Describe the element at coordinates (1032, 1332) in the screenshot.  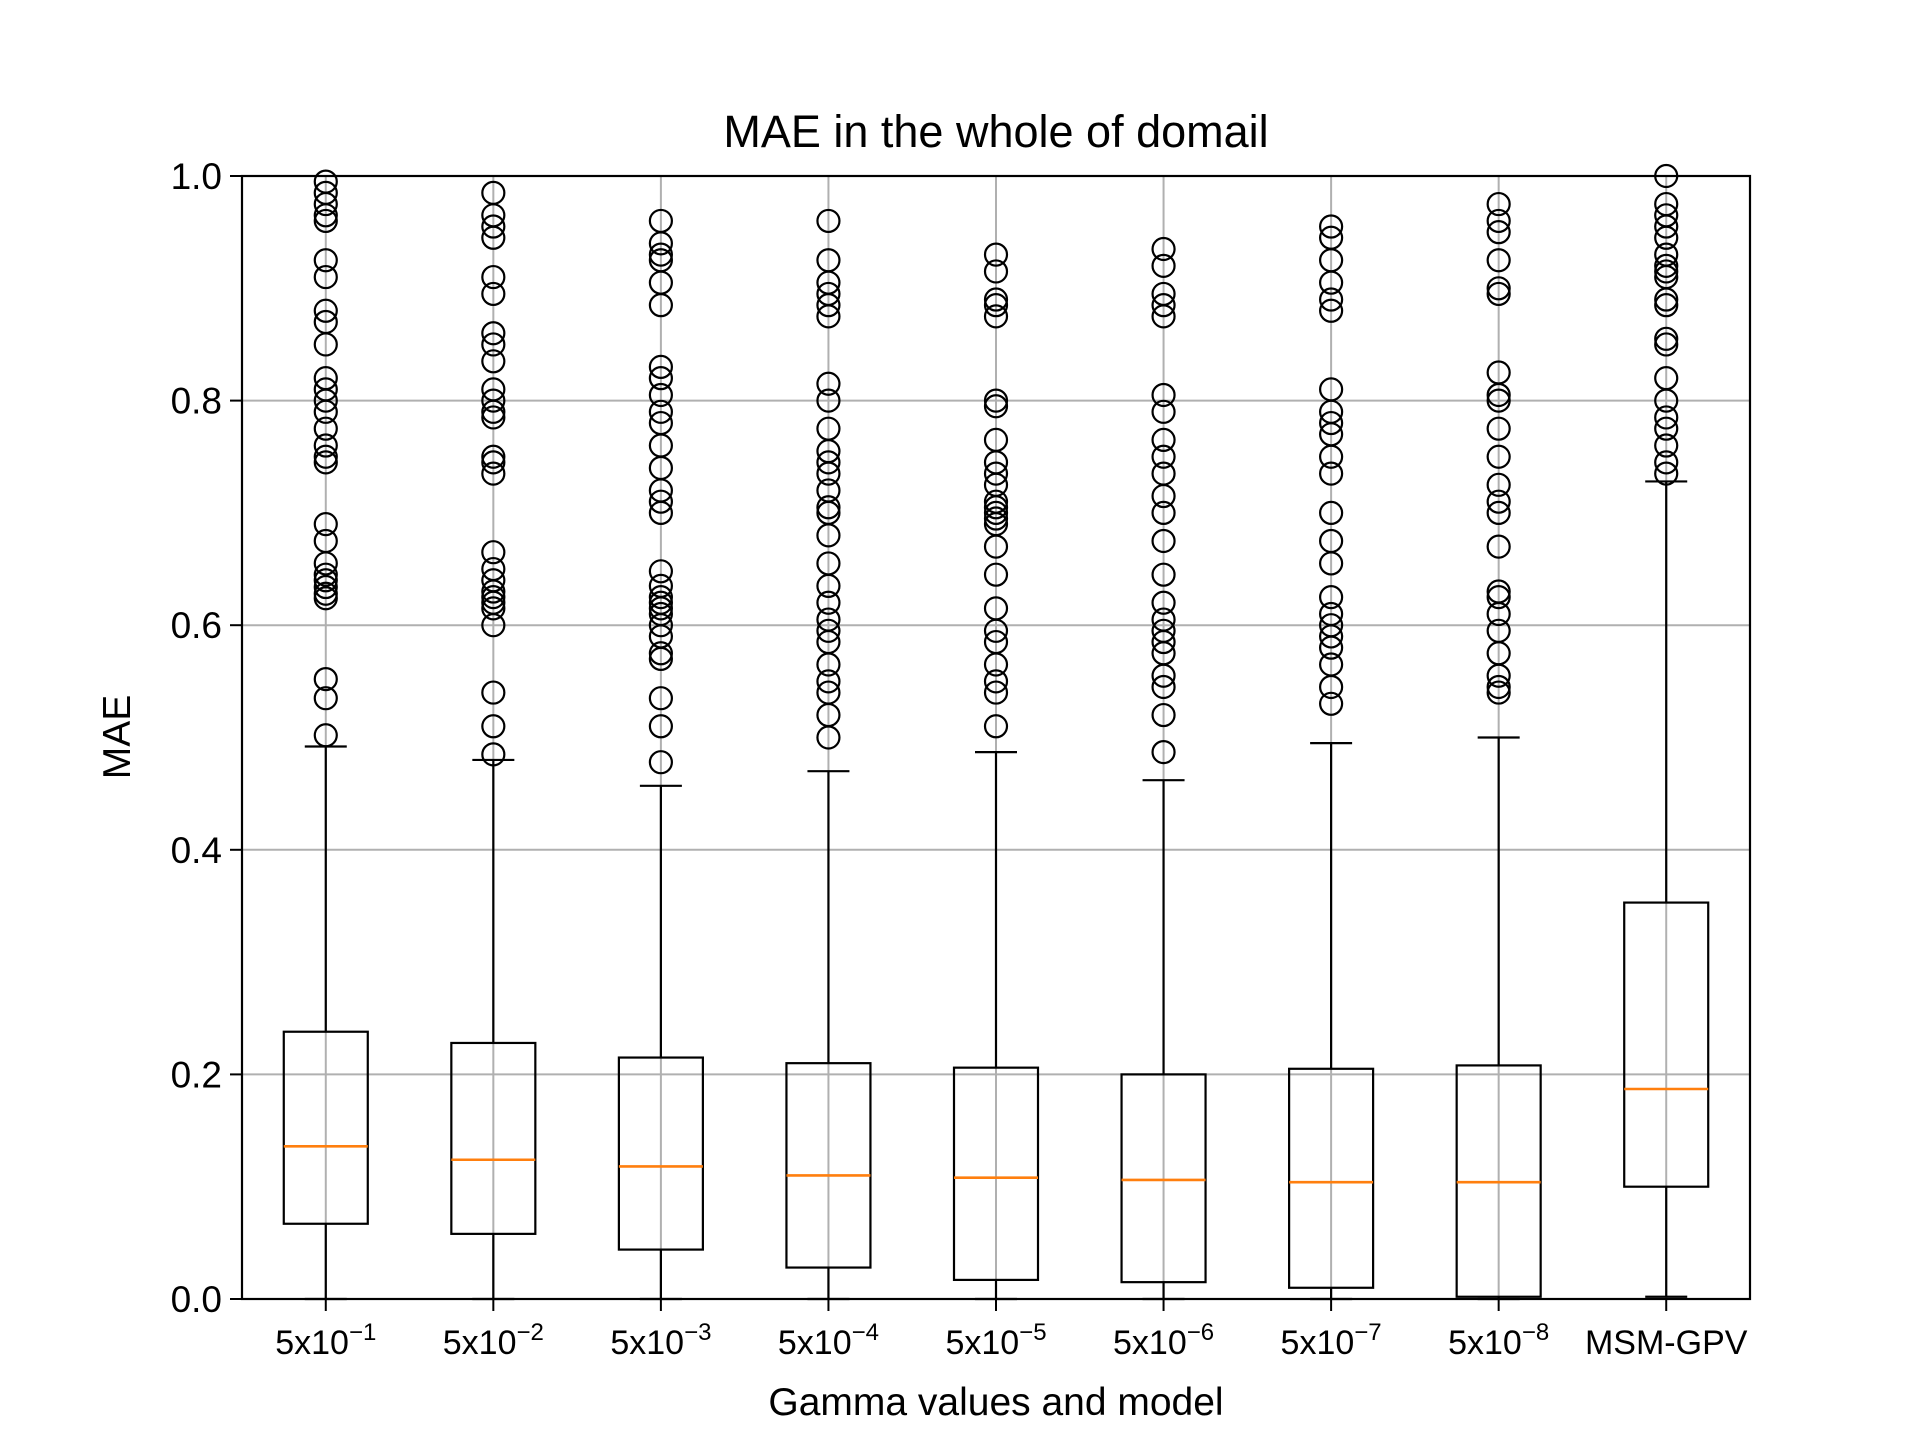
I see `x-tick-label-exponent: −5` at that location.